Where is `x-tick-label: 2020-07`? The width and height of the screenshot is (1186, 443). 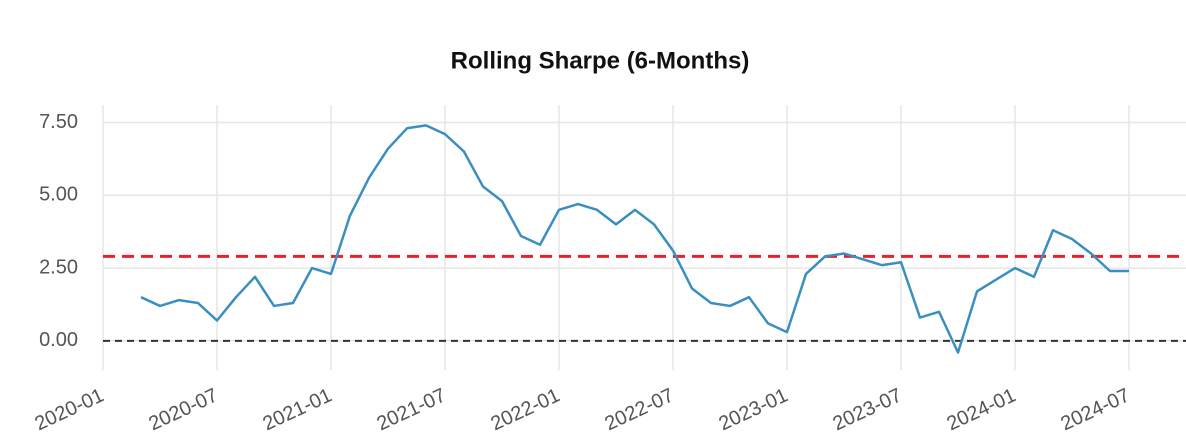
x-tick-label: 2020-07 is located at coordinates (184, 409).